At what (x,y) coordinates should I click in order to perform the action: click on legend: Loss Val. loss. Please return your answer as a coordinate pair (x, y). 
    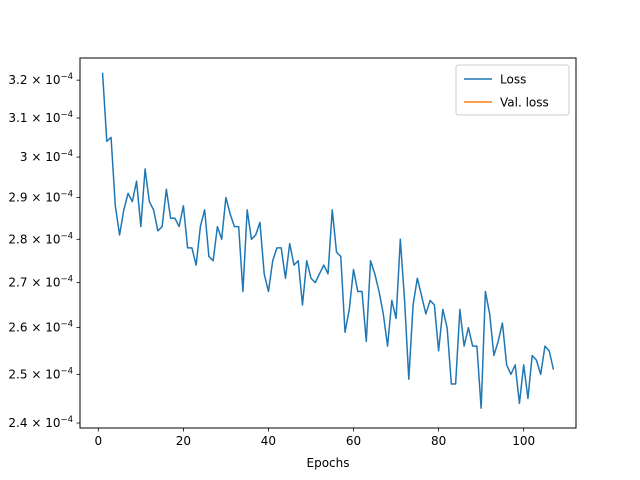
    Looking at the image, I should click on (512, 90).